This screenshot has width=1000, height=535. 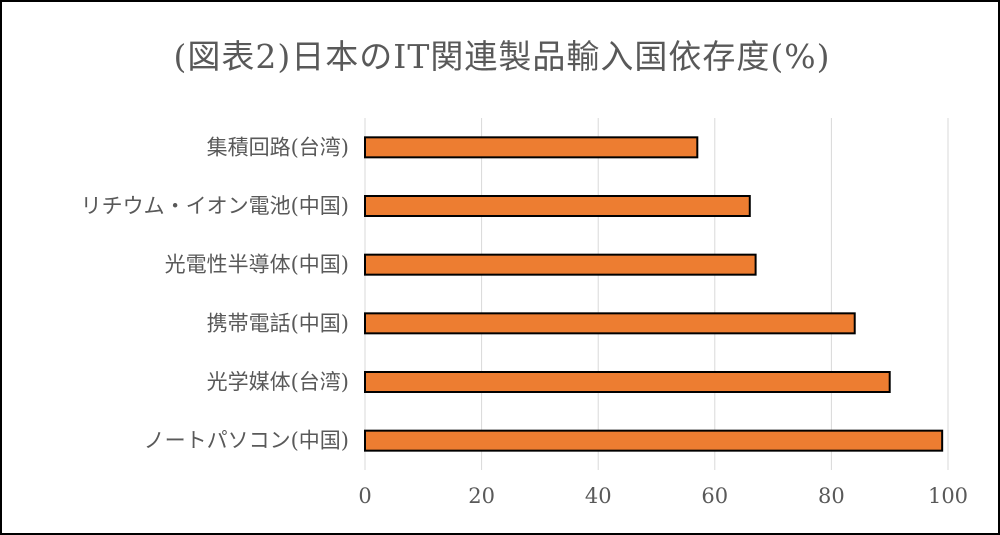 I want to click on x-tick-label: 40, so click(x=598, y=496).